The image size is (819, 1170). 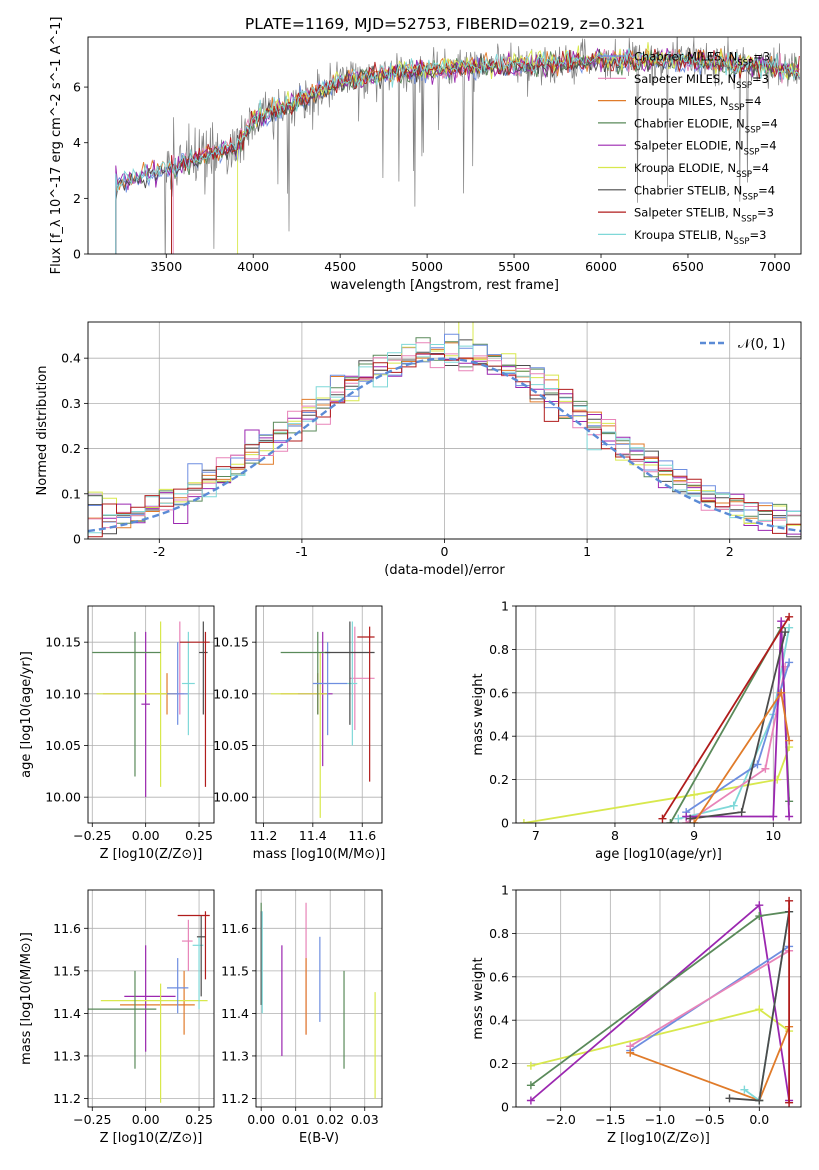 What do you see at coordinates (313, 835) in the screenshot?
I see `x-tick-label: 11.4` at bounding box center [313, 835].